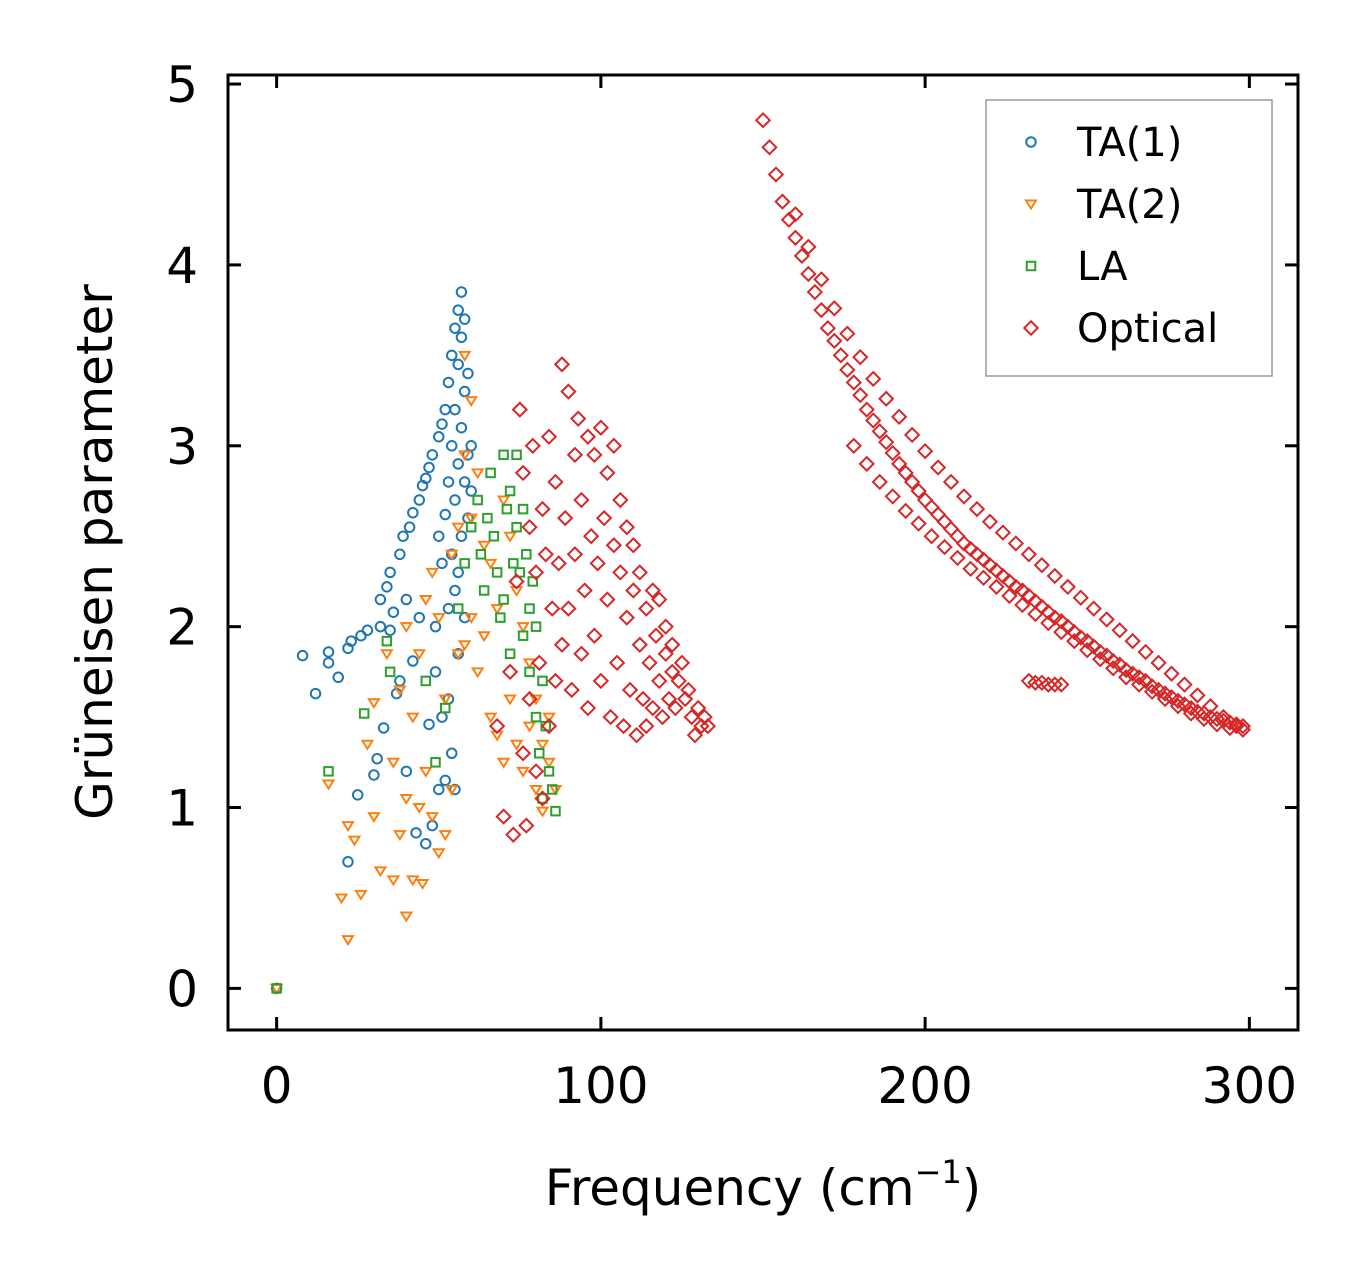  I want to click on y-axis-label: Grüneisen parameter, so click(95, 552).